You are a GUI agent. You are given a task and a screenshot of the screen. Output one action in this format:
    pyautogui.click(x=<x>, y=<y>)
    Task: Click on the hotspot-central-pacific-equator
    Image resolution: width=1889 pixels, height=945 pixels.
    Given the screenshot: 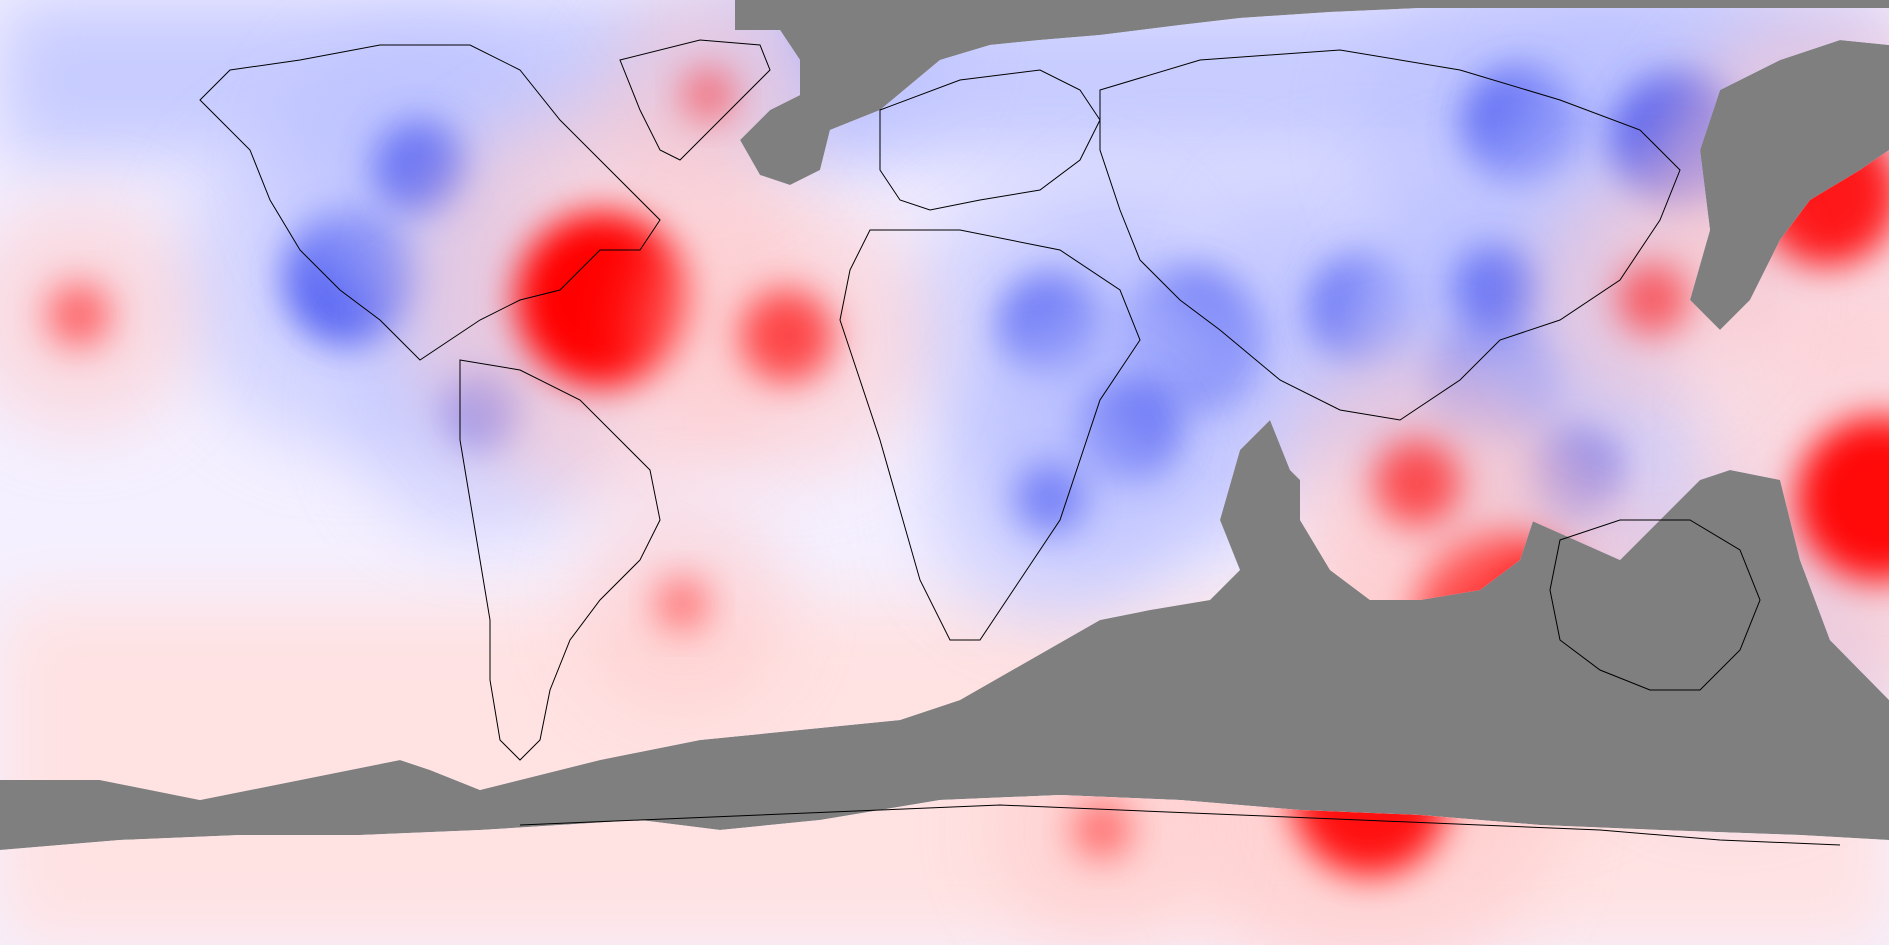 What is the action you would take?
    pyautogui.click(x=1842, y=498)
    